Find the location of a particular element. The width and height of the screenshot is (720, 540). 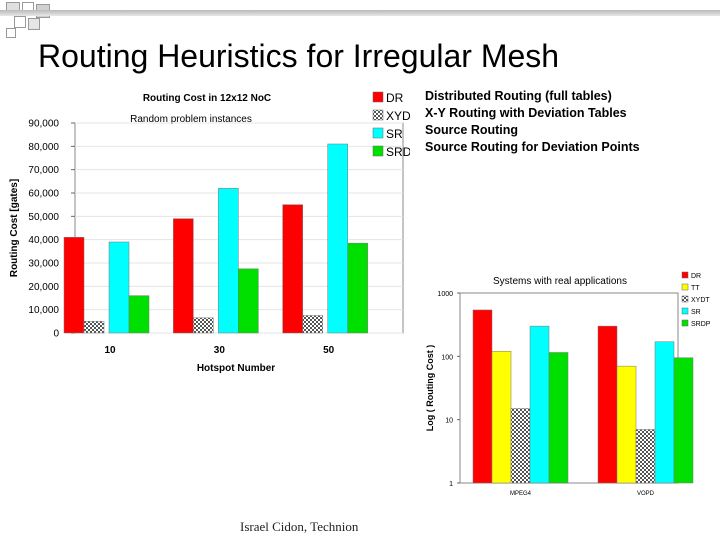

chart1-ytick-label: 80,000 is located at coordinates (43, 147).